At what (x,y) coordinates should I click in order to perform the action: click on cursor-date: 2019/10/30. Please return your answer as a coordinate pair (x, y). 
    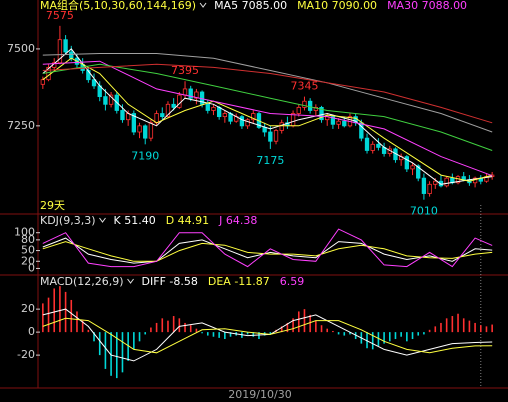
    Looking at the image, I should click on (259, 394).